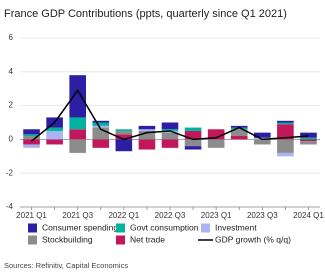 This screenshot has width=325, height=273. Describe the element at coordinates (164, 227) in the screenshot. I see `legend-label: Govt consumption` at that location.